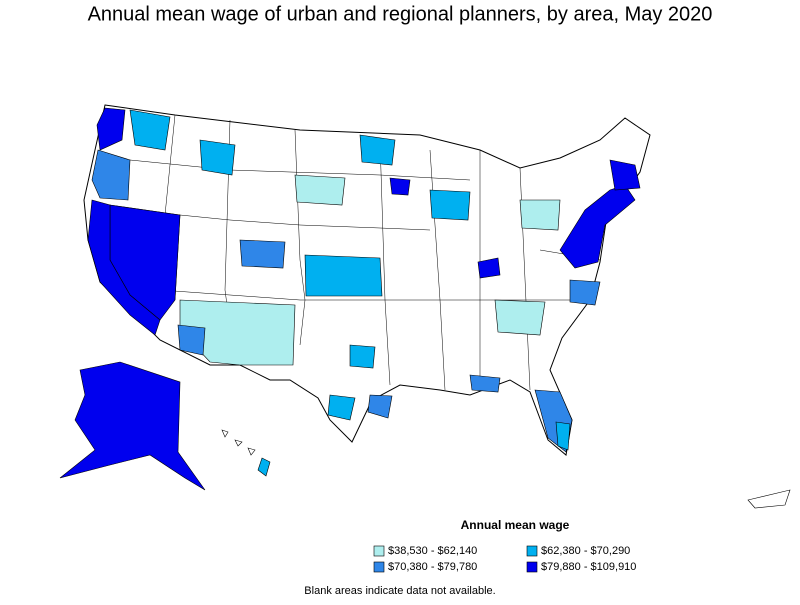 This screenshot has height=605, width=800. What do you see at coordinates (585, 551) in the screenshot?
I see `legend-label: $62,380 - $70,290` at bounding box center [585, 551].